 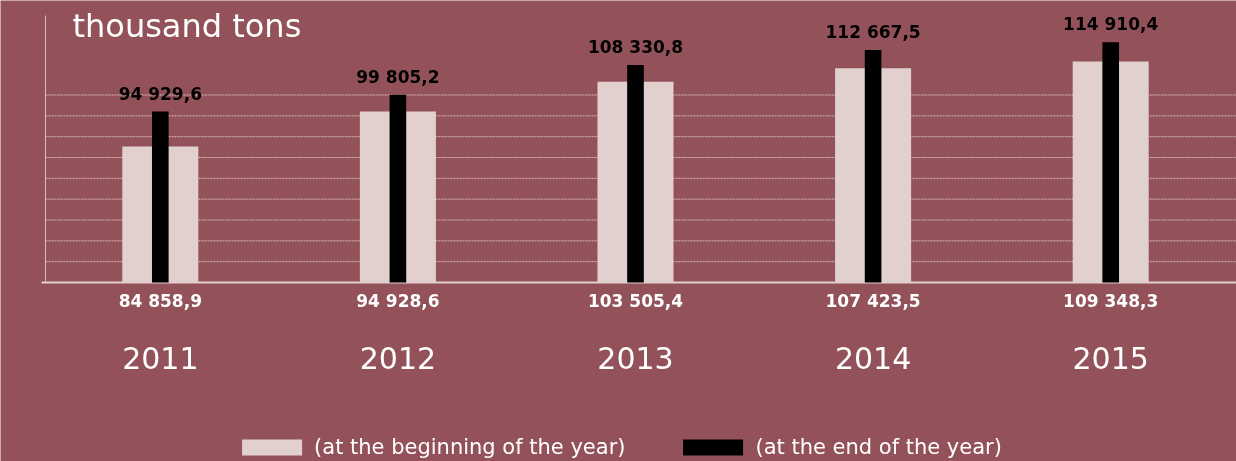 I want to click on data-label: 84 858,9, so click(x=160, y=300).